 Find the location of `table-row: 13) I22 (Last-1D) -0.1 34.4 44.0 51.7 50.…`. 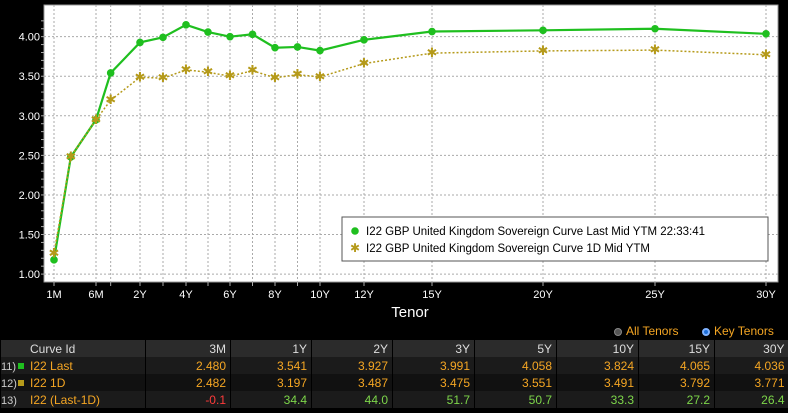

table-row: 13) I22 (Last-1D) -0.1 34.4 44.0 51.7 50.… is located at coordinates (394, 399).